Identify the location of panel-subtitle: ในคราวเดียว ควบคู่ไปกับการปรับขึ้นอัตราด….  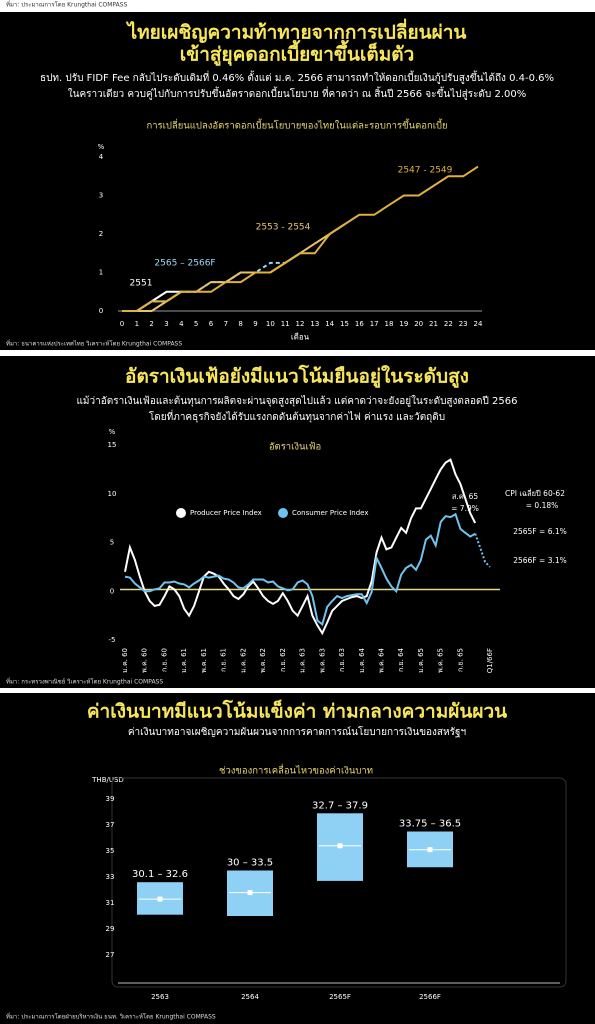
(297, 93).